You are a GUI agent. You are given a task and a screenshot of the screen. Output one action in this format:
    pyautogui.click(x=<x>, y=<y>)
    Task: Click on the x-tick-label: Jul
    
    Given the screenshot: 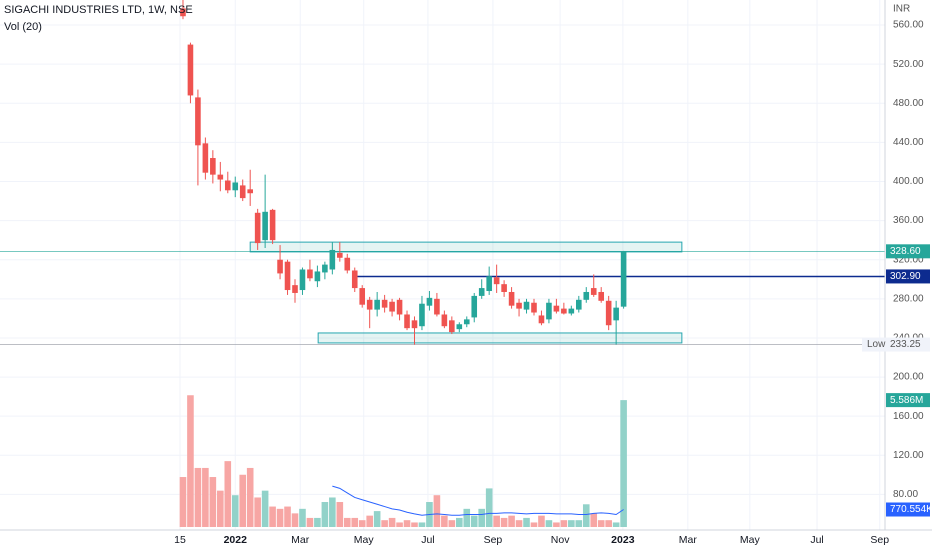 What is the action you would take?
    pyautogui.click(x=816, y=540)
    